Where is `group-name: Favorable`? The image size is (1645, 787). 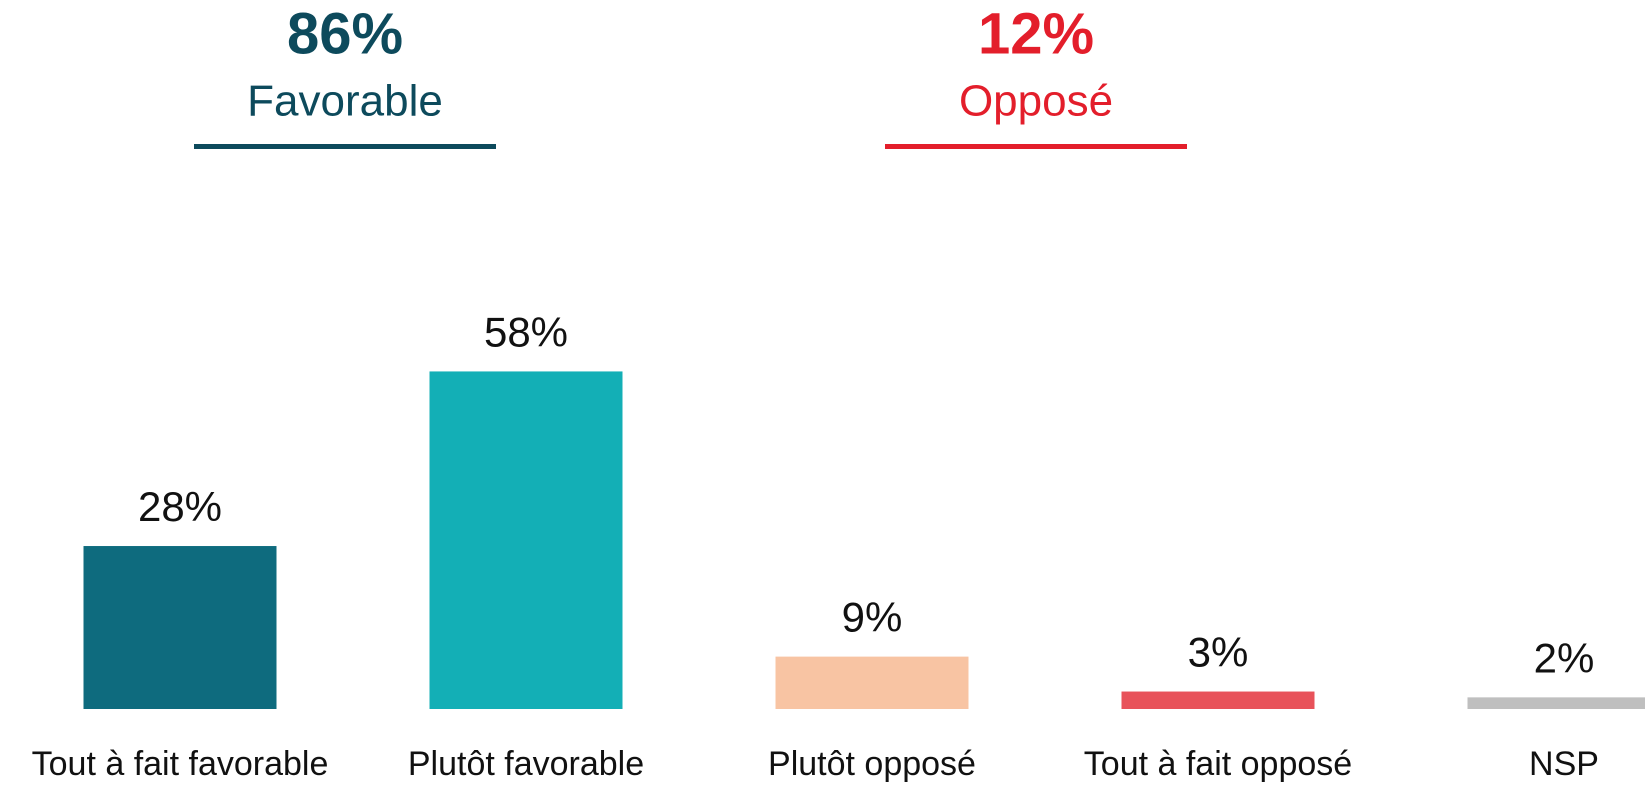 group-name: Favorable is located at coordinates (345, 101).